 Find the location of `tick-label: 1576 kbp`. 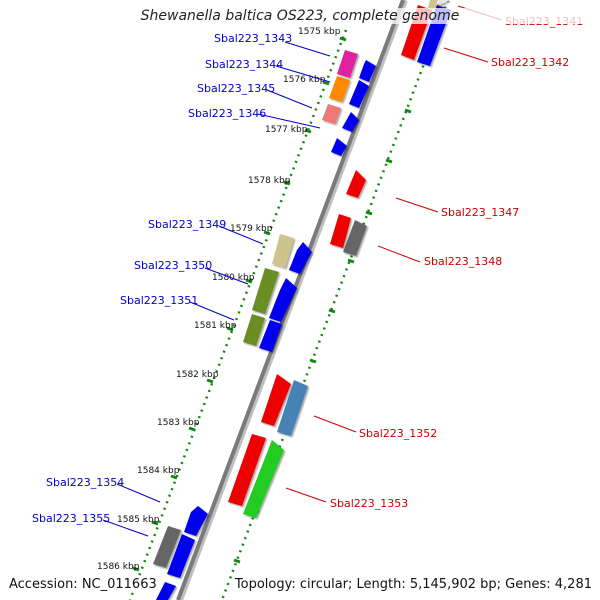

tick-label: 1576 kbp is located at coordinates (304, 80).